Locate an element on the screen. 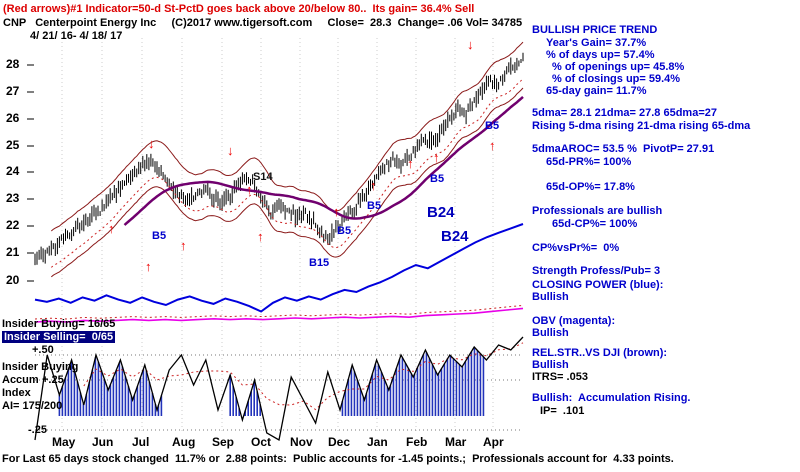 The image size is (800, 472). y-axis-price-label: 24 is located at coordinates (13, 171).